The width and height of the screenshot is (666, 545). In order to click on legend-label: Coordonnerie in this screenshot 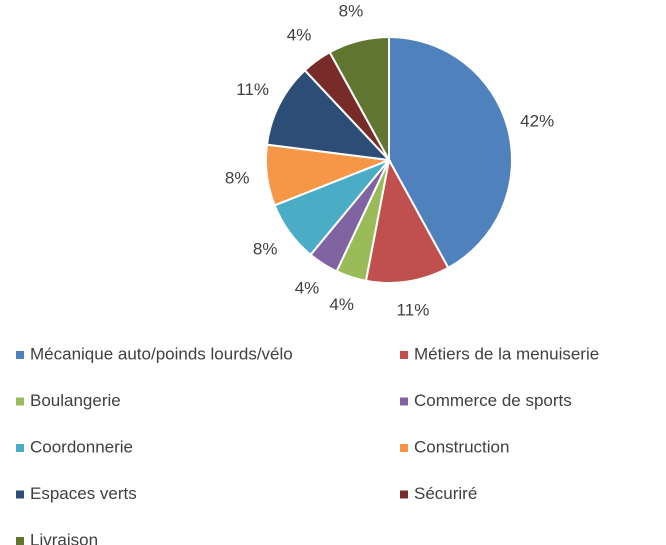, I will do `click(81, 446)`.